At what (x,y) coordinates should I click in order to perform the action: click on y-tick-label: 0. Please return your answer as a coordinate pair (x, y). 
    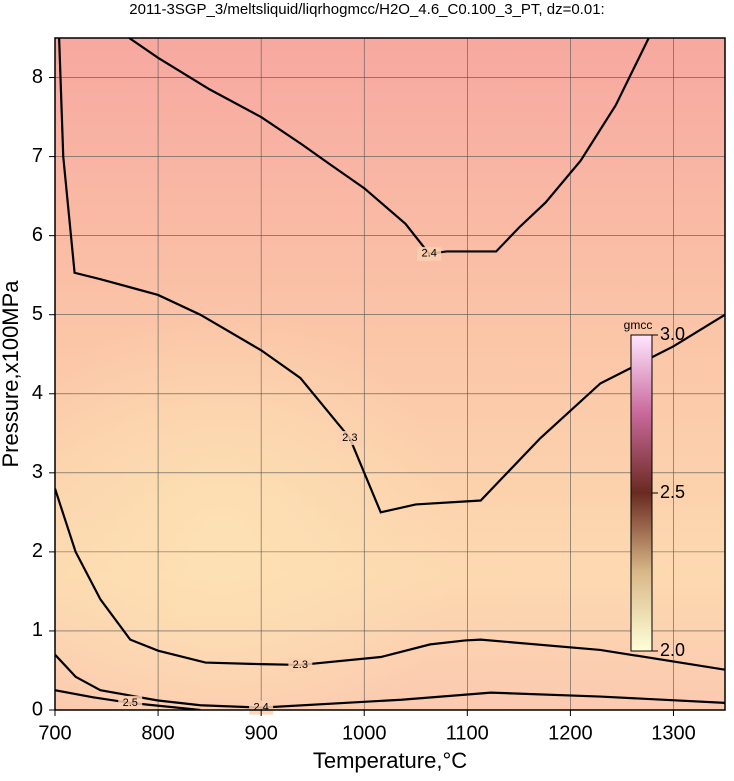
    Looking at the image, I should click on (37, 709).